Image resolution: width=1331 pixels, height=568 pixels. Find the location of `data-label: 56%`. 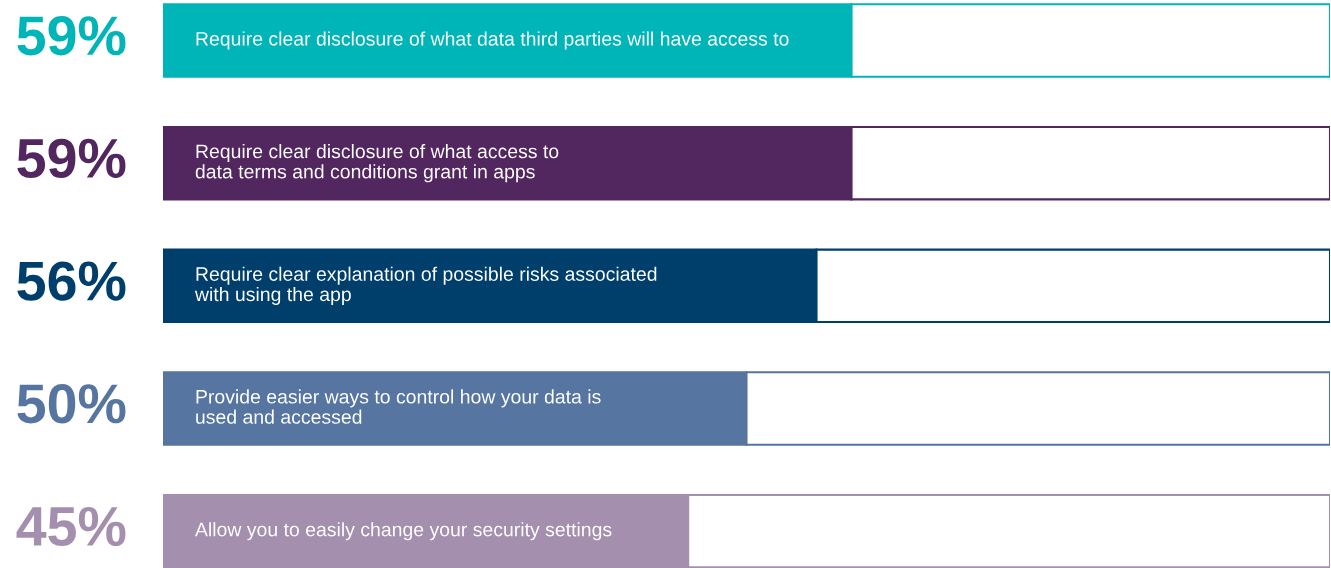

data-label: 56% is located at coordinates (71, 281).